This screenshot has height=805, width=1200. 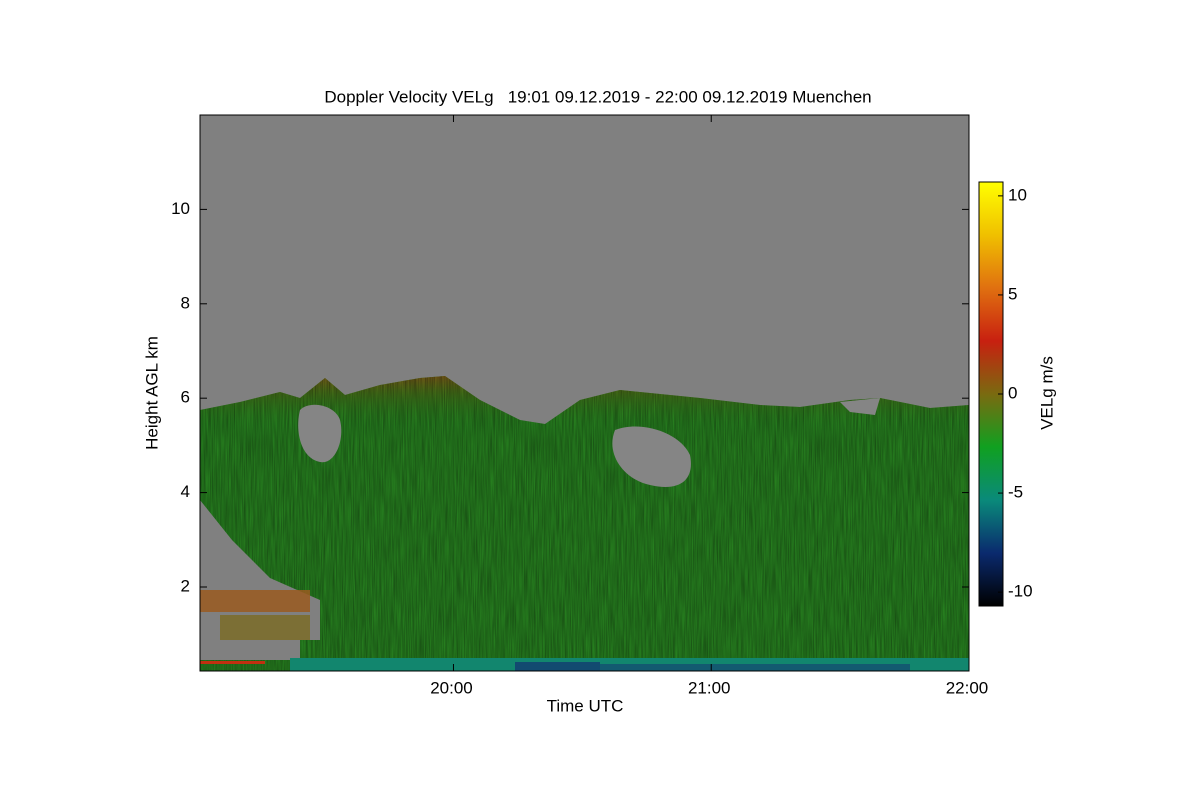 What do you see at coordinates (1046, 393) in the screenshot?
I see `colorbar-label: VELg m/s` at bounding box center [1046, 393].